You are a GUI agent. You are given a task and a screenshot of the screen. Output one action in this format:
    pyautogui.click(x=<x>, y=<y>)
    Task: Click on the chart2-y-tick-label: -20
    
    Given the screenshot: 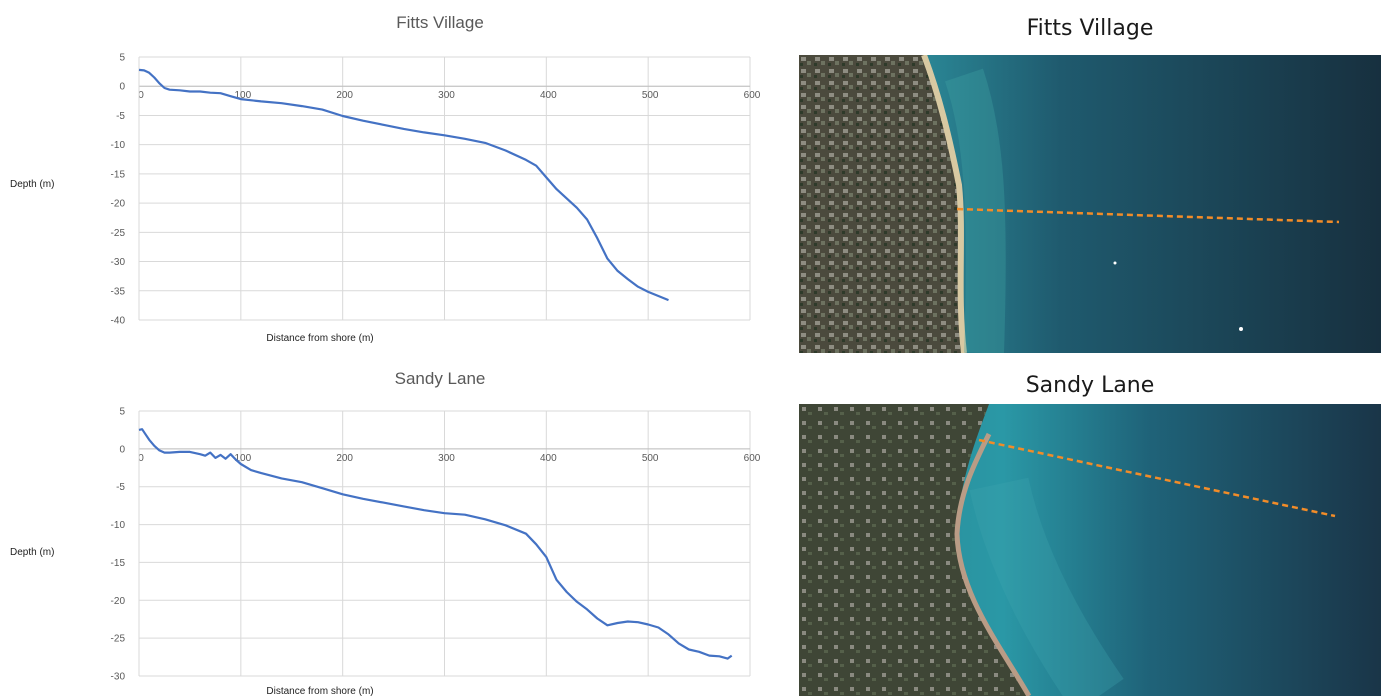 What is the action you would take?
    pyautogui.click(x=118, y=601)
    